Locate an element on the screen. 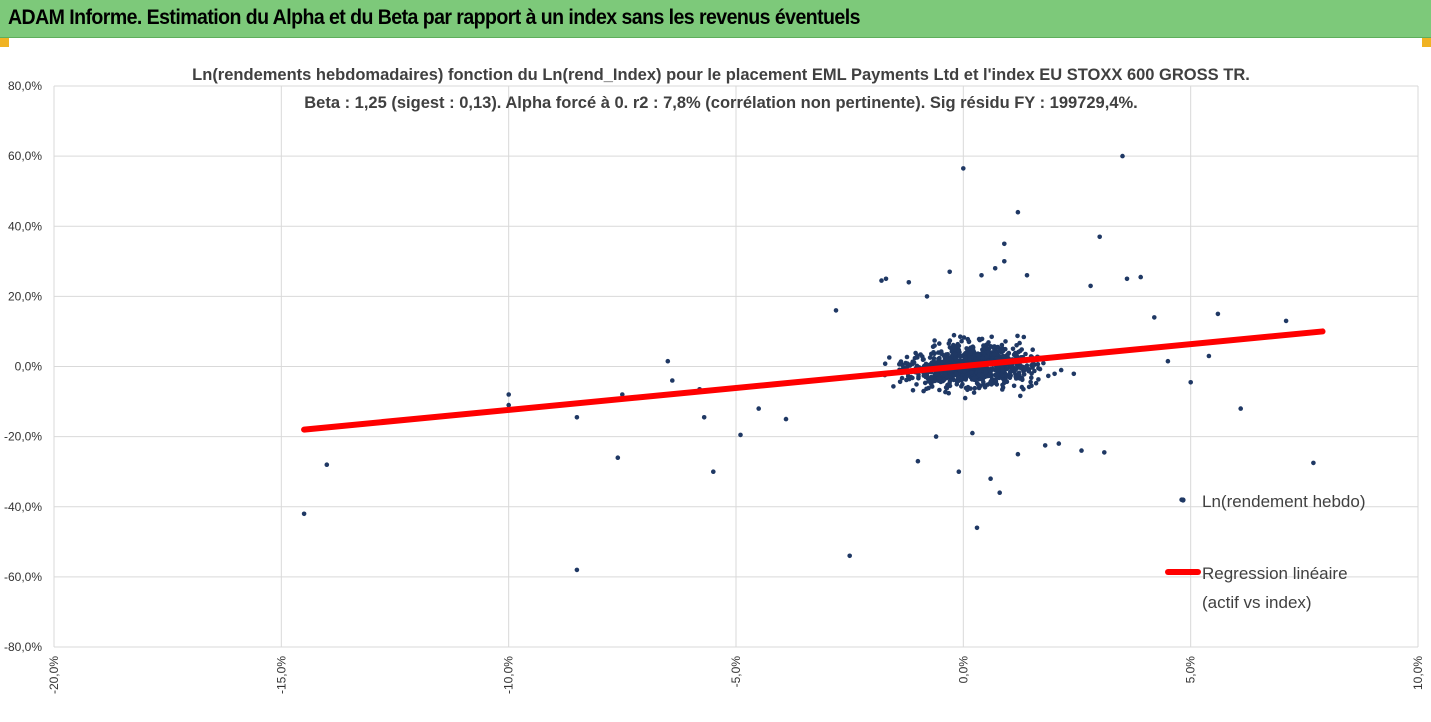 This screenshot has width=1431, height=722. y-tick-label: -60,0% is located at coordinates (23, 577).